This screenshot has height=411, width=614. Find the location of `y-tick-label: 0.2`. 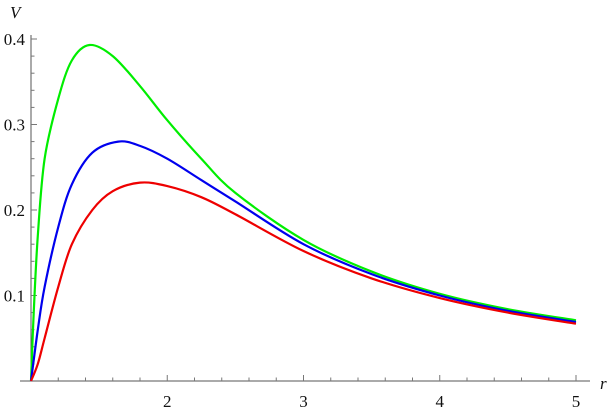

y-tick-label: 0.2 is located at coordinates (14, 210).